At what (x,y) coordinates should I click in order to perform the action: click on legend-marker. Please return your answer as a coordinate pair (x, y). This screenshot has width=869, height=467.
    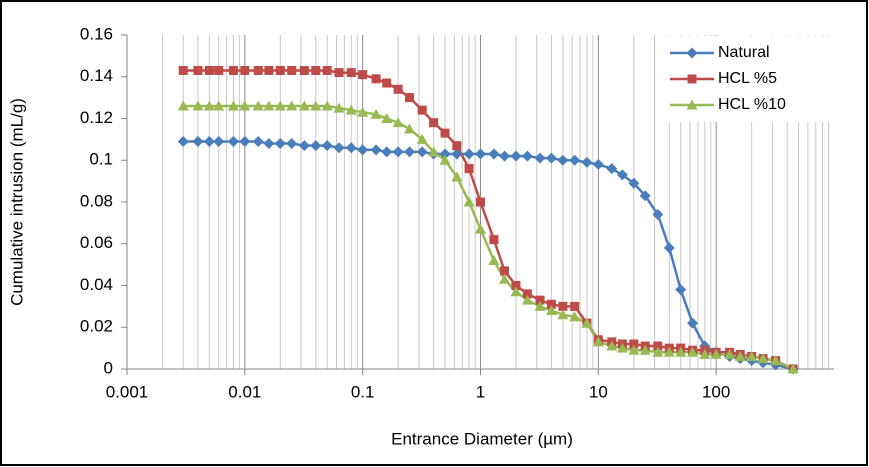
    Looking at the image, I should click on (692, 53).